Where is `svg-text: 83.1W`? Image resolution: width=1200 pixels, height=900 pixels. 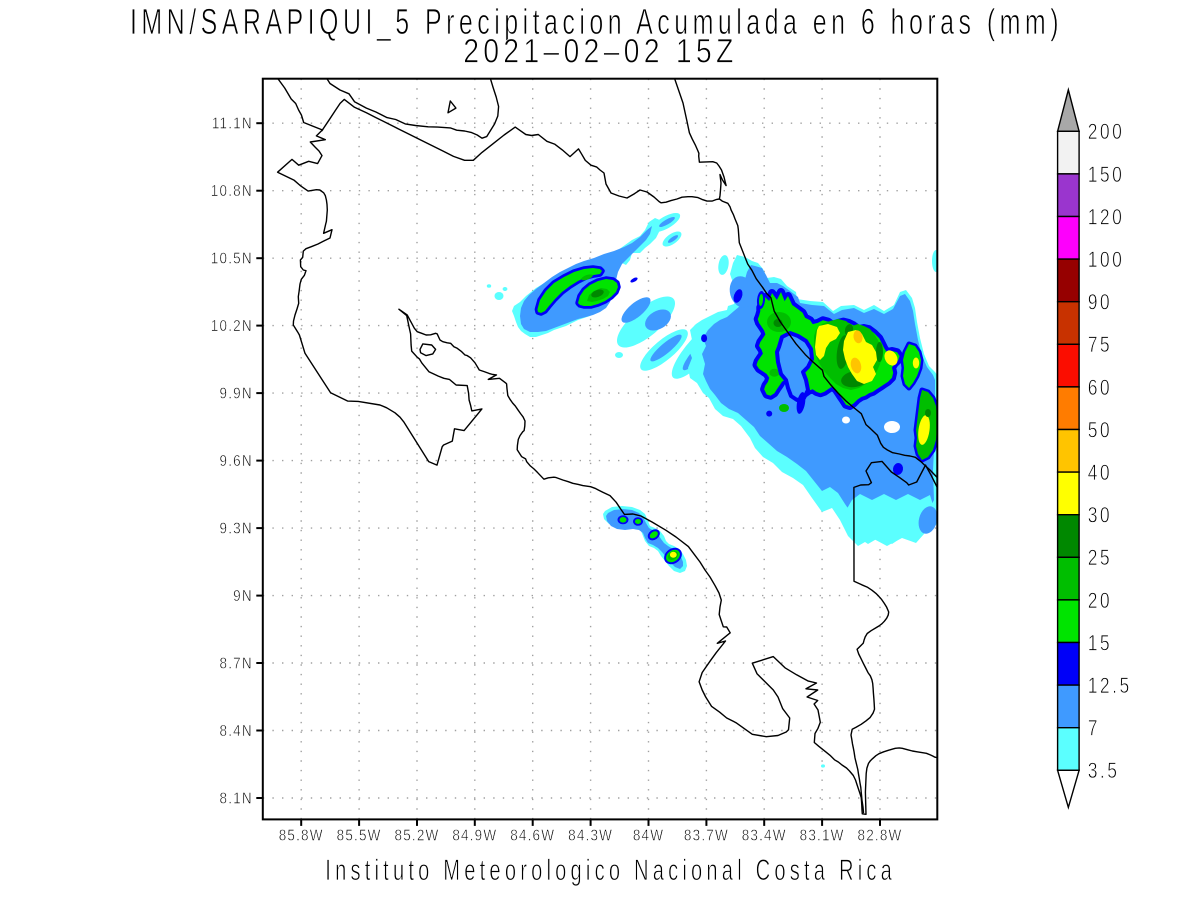 svg-text: 83.1W is located at coordinates (822, 836).